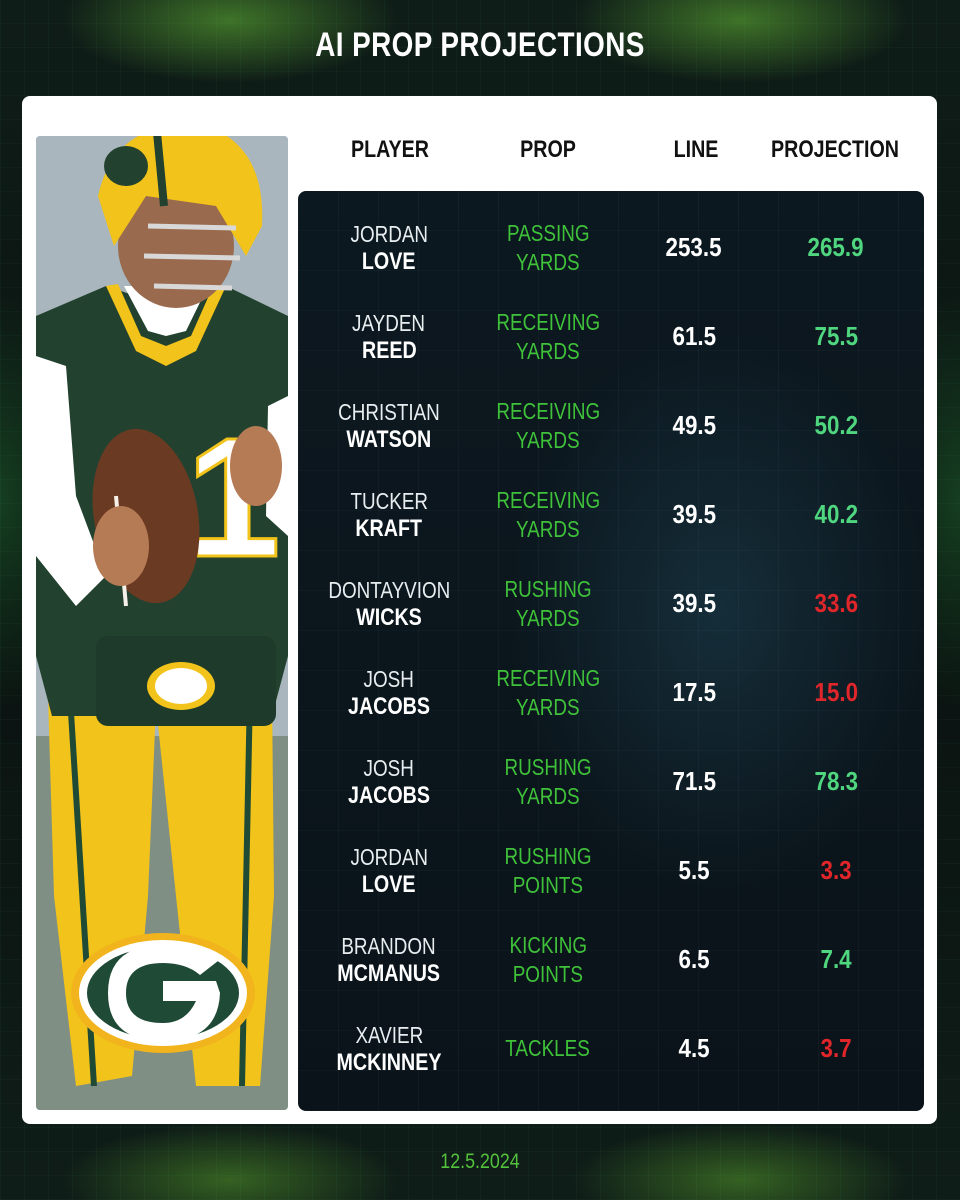 The image size is (960, 1200). What do you see at coordinates (390, 149) in the screenshot?
I see `header-player: PLAYER` at bounding box center [390, 149].